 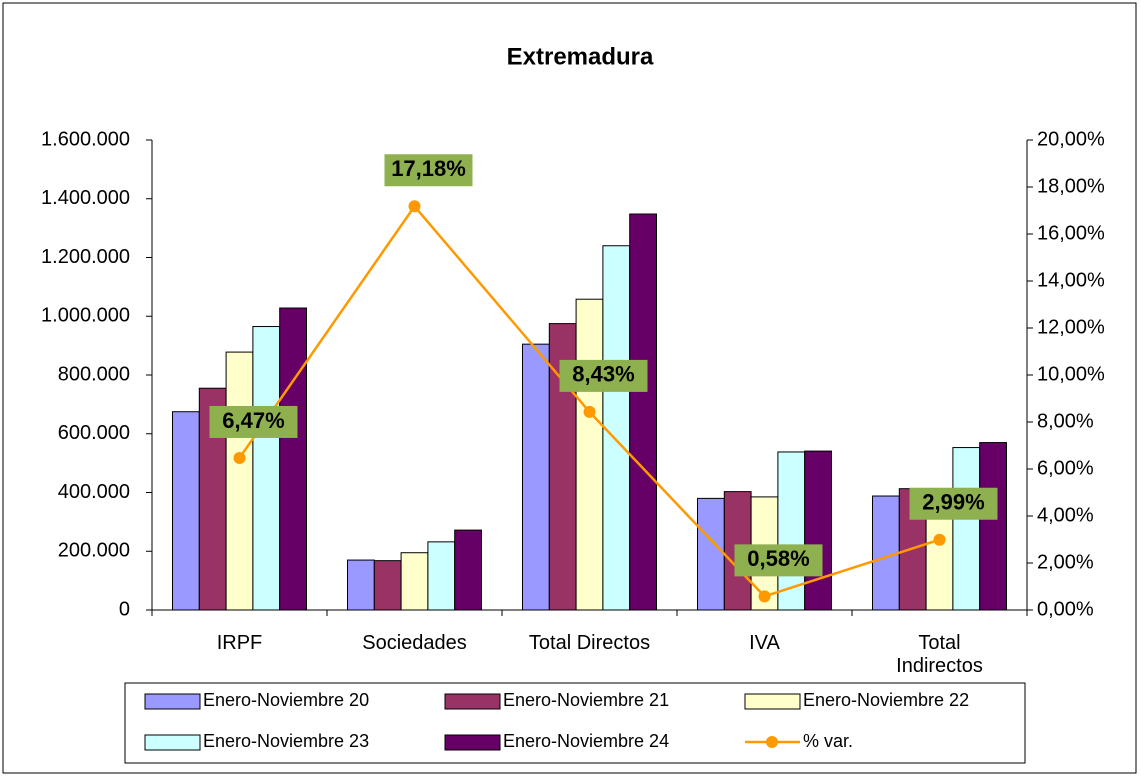 What do you see at coordinates (580, 56) in the screenshot?
I see `chart-title: Extremadura` at bounding box center [580, 56].